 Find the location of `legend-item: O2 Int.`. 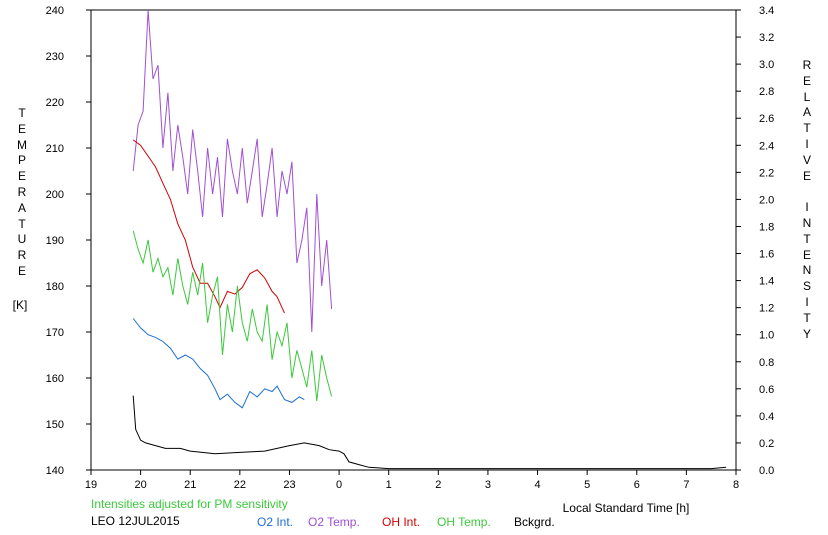

legend-item: O2 Int. is located at coordinates (275, 522).